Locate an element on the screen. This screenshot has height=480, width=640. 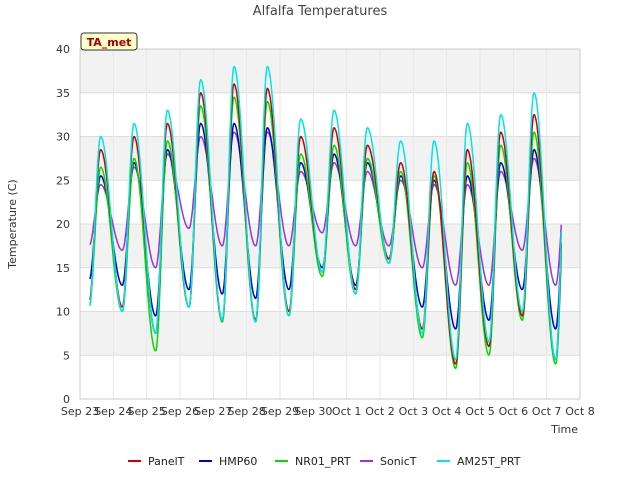
legend-item-sonict: SonicT is located at coordinates (388, 461).